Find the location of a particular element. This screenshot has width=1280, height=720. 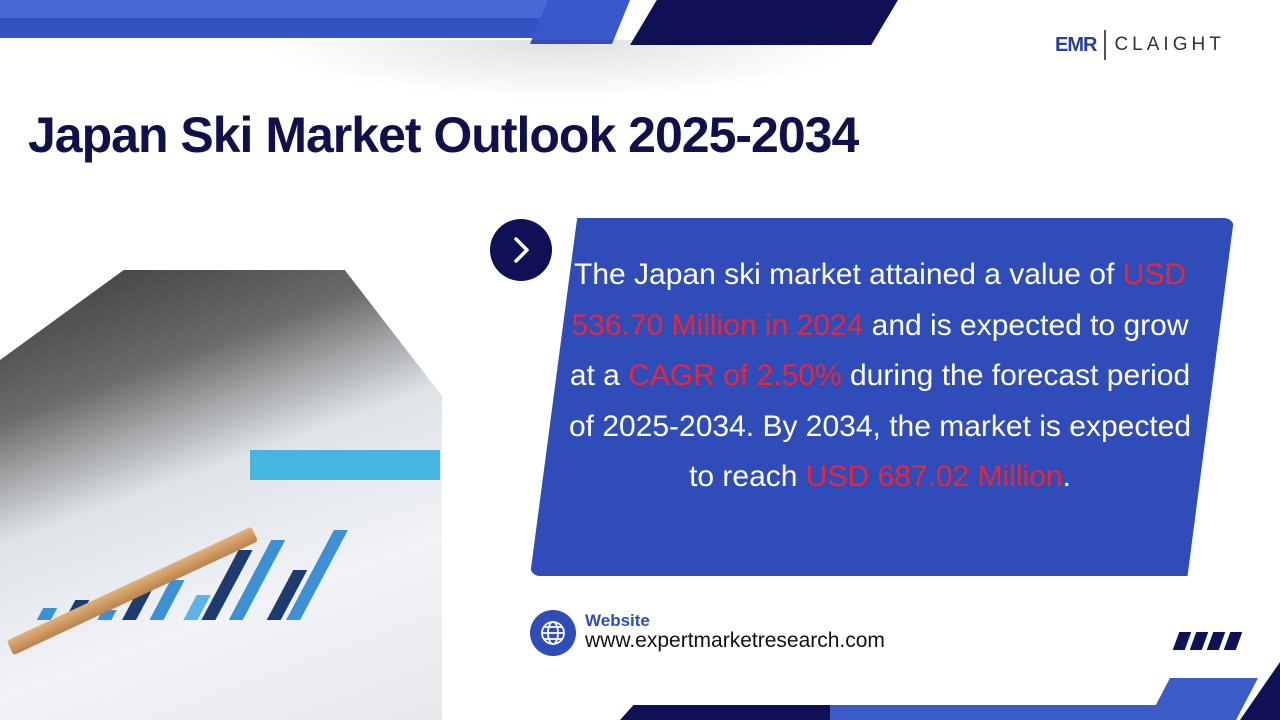

top-bar-highlight is located at coordinates (280, 9).